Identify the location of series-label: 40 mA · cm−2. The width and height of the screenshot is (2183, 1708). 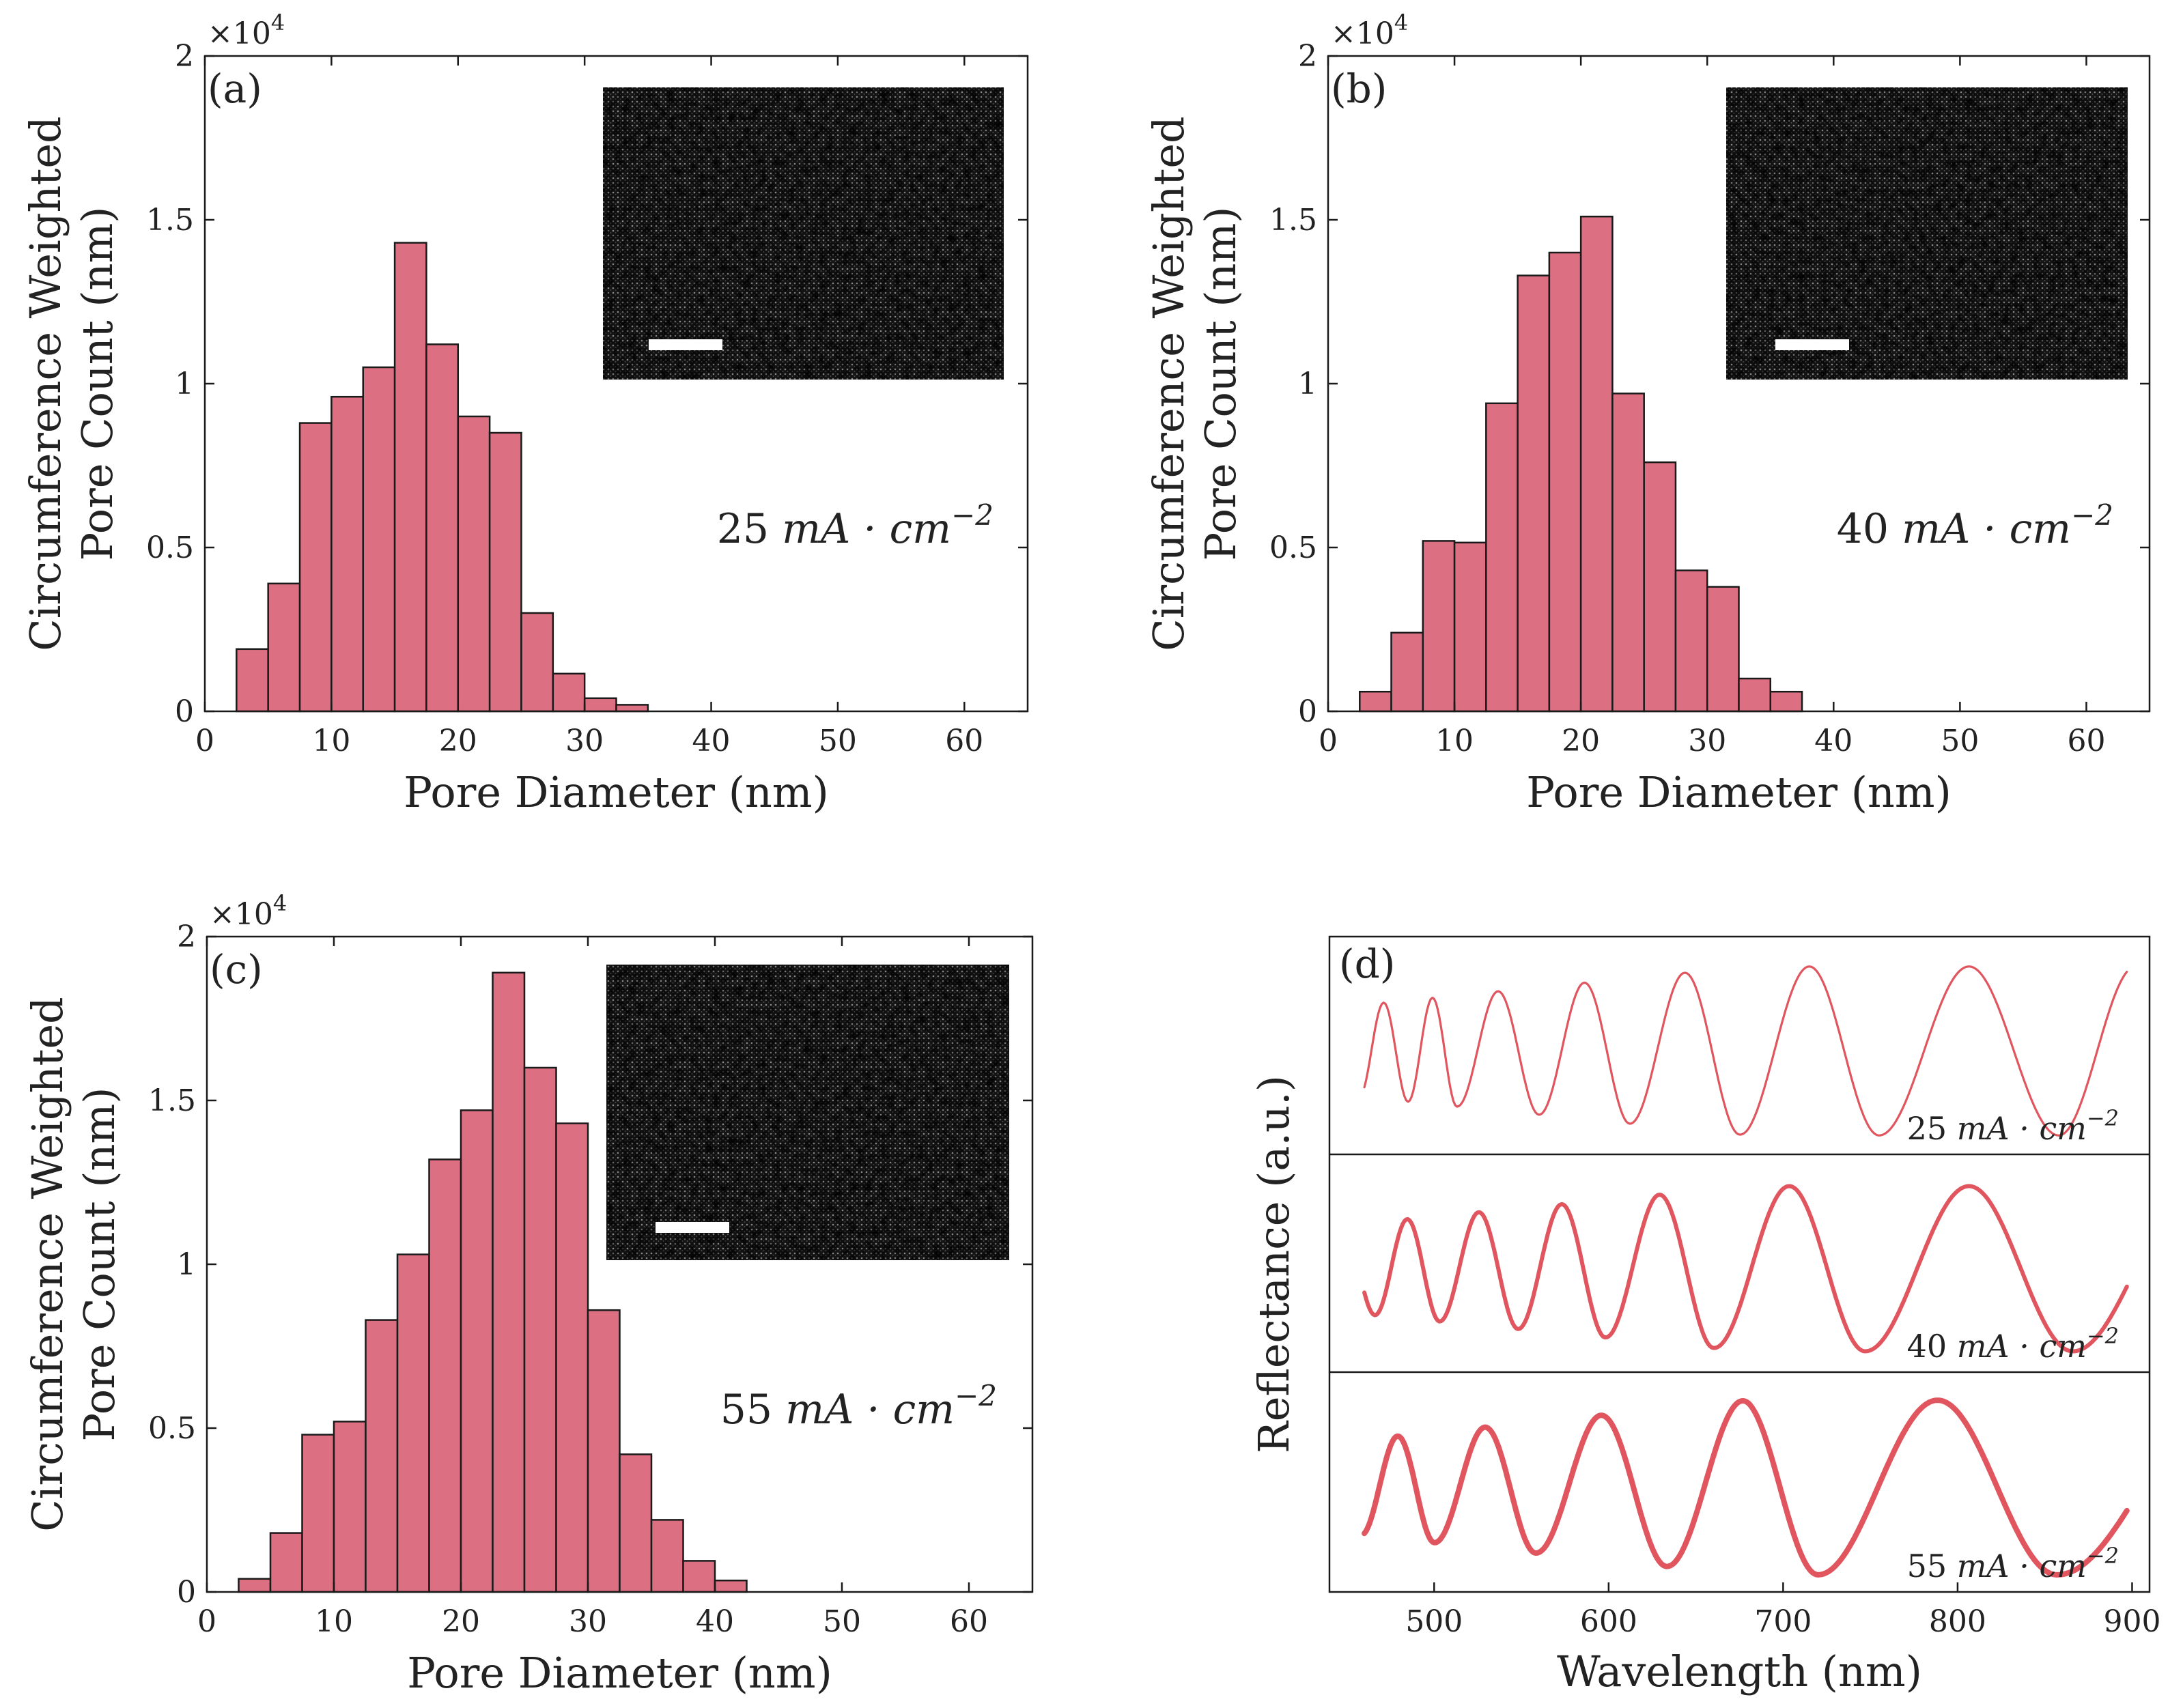
(2013, 1344).